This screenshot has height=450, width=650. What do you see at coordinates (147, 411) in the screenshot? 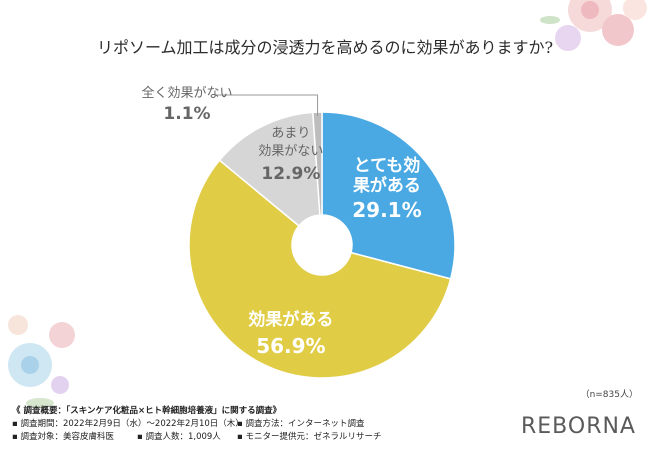
I see `survey-title: 《 調査概要：「スキンケア化粧品×ヒト幹細胞培養液」に関する調査》` at bounding box center [147, 411].